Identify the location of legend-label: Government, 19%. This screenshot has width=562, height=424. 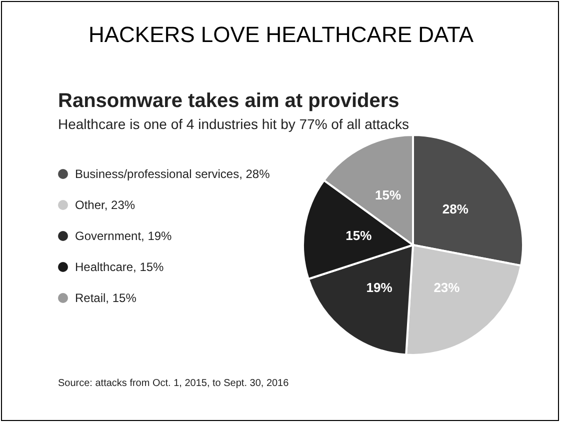
(123, 235).